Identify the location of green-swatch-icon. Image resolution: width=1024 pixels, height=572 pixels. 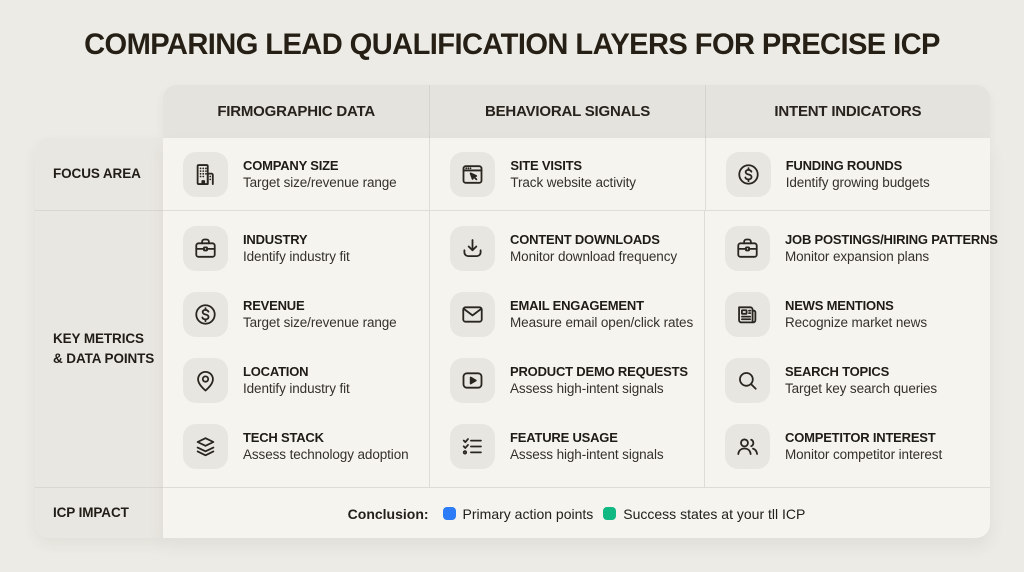
(610, 513).